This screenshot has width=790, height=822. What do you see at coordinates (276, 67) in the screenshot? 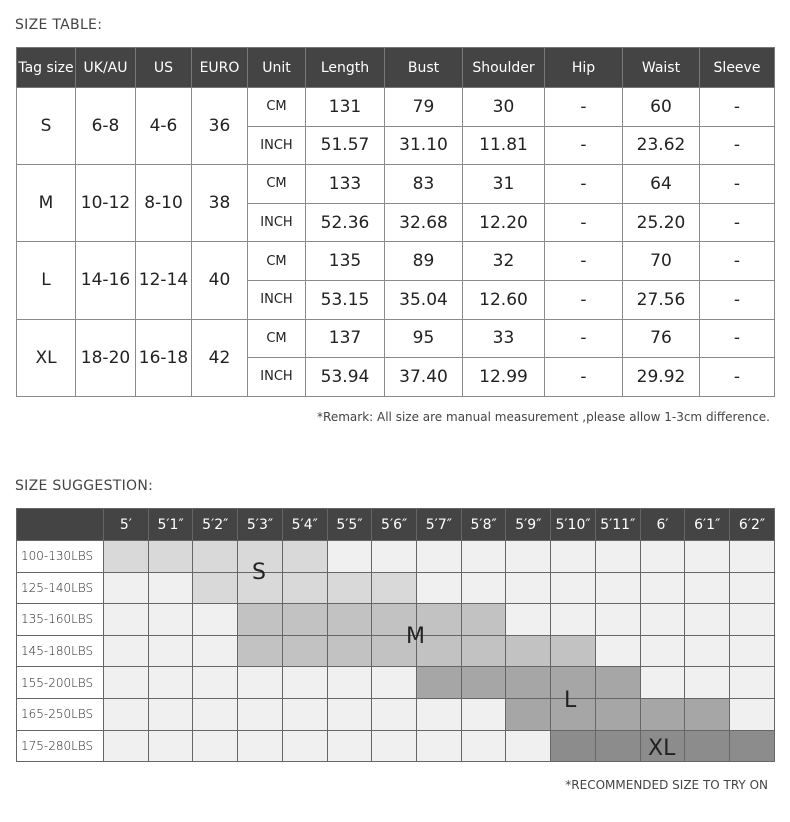
I see `column-header: Unit` at bounding box center [276, 67].